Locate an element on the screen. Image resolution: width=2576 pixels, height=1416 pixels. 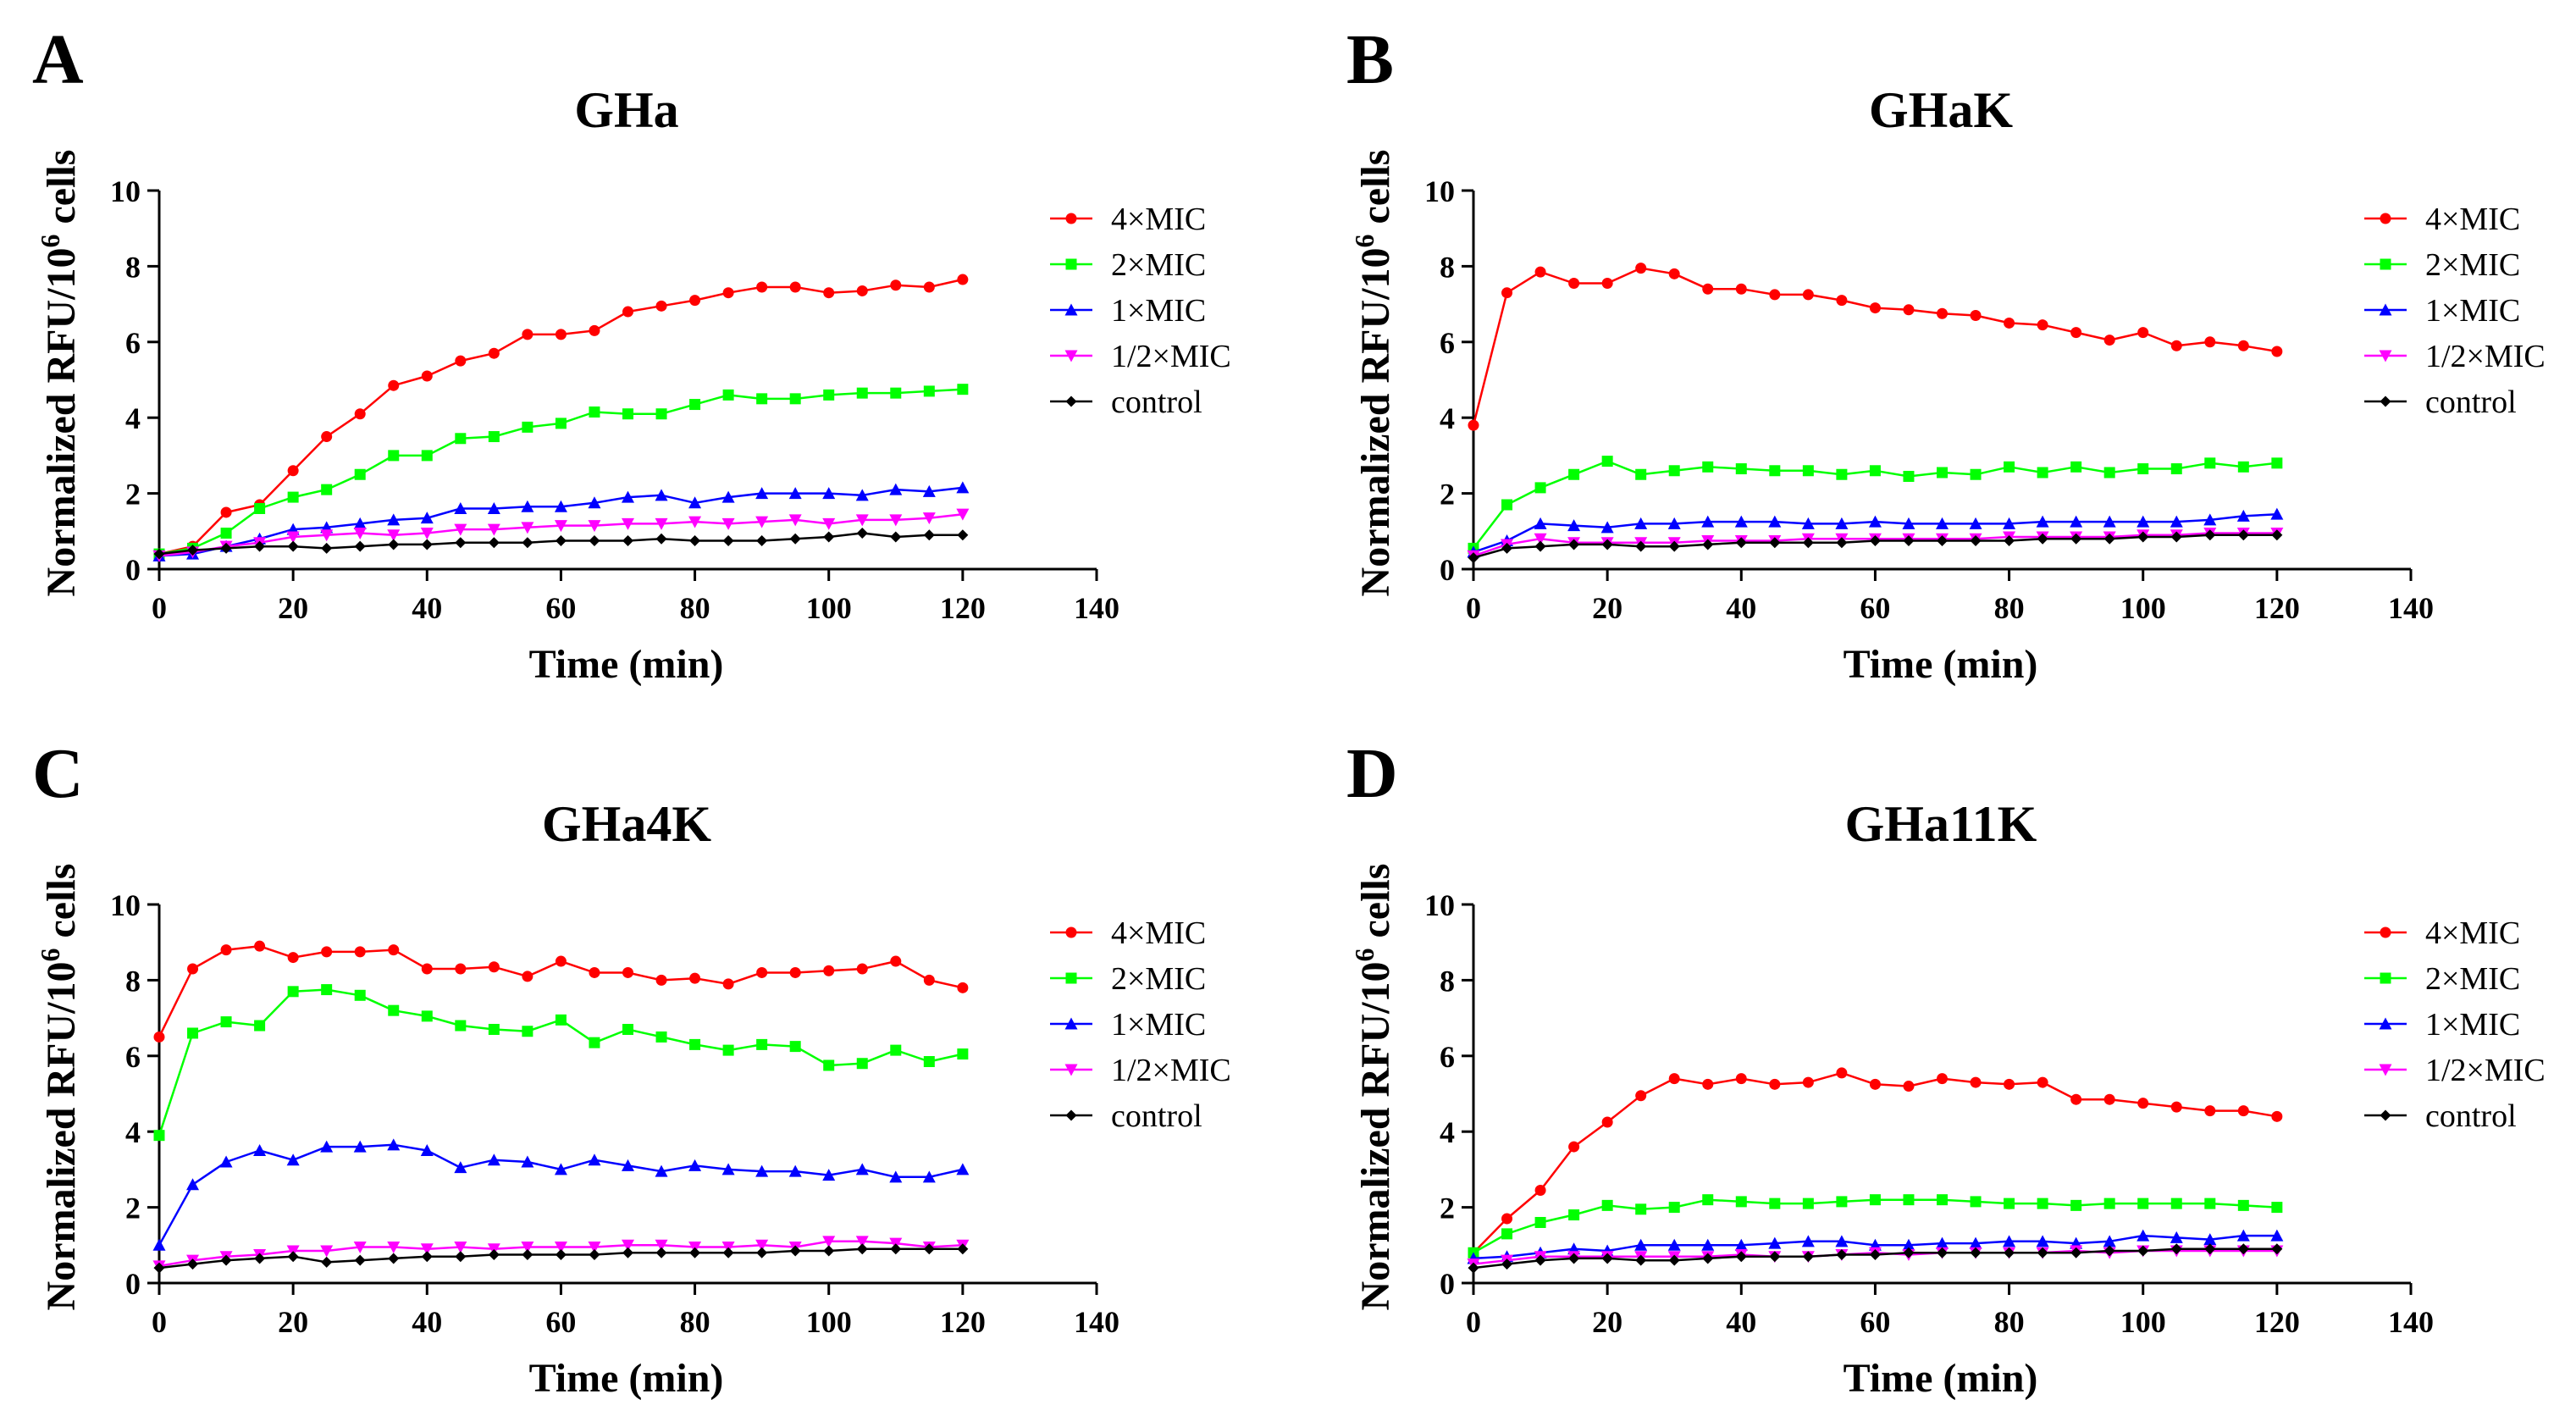
y-tick-label: 4 is located at coordinates (1447, 1132).